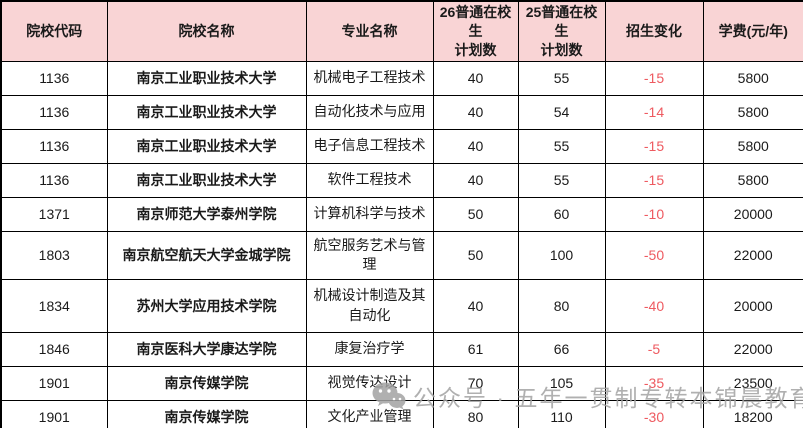 The height and width of the screenshot is (428, 803). What do you see at coordinates (54, 349) in the screenshot?
I see `cell-code: 1846` at bounding box center [54, 349].